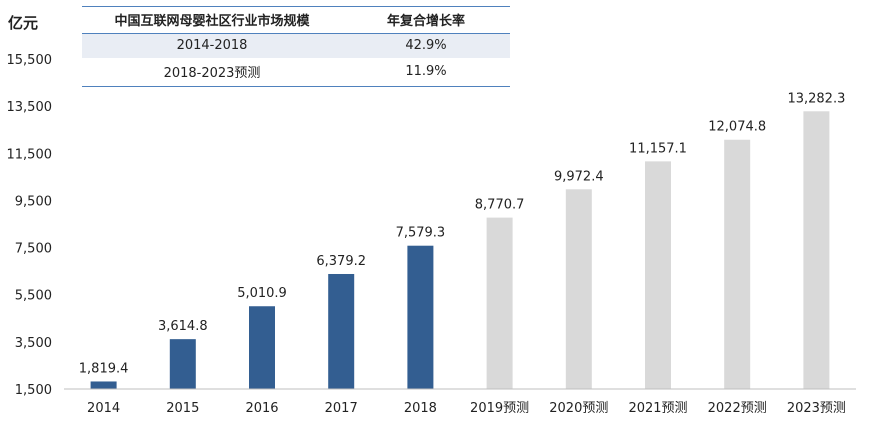 This screenshot has height=437, width=886. I want to click on table-row: 2014-2018 42.9%, so click(296, 45).